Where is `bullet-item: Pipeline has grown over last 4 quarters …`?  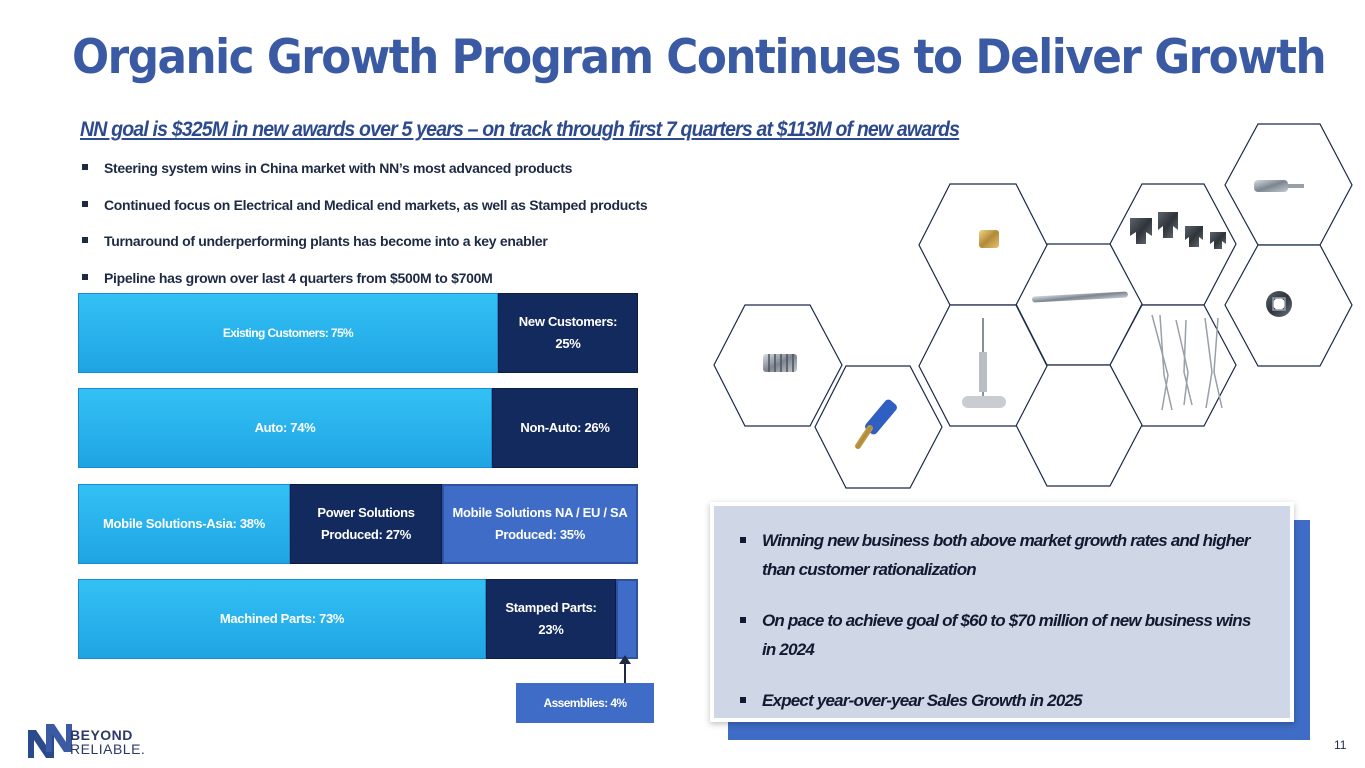 bullet-item: Pipeline has grown over last 4 quarters … is located at coordinates (364, 288).